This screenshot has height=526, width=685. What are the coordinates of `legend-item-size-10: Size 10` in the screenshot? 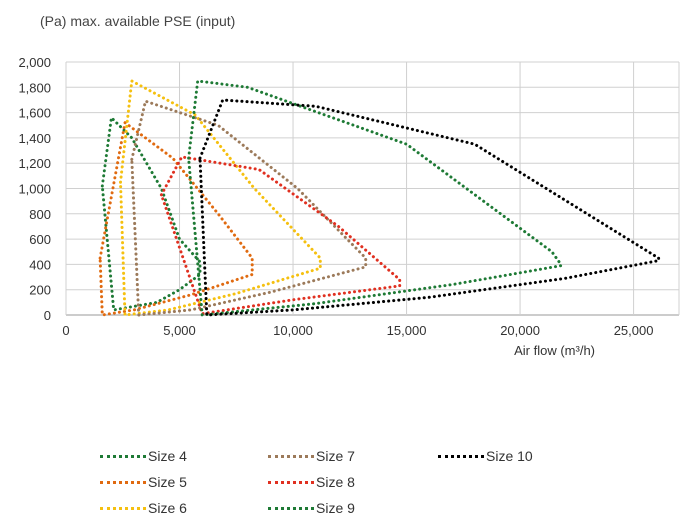 It's located at (485, 456).